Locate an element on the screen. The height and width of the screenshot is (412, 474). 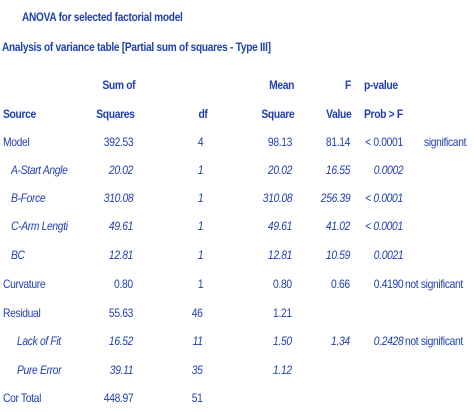
cell-p-value: 0.0002 is located at coordinates (388, 170).